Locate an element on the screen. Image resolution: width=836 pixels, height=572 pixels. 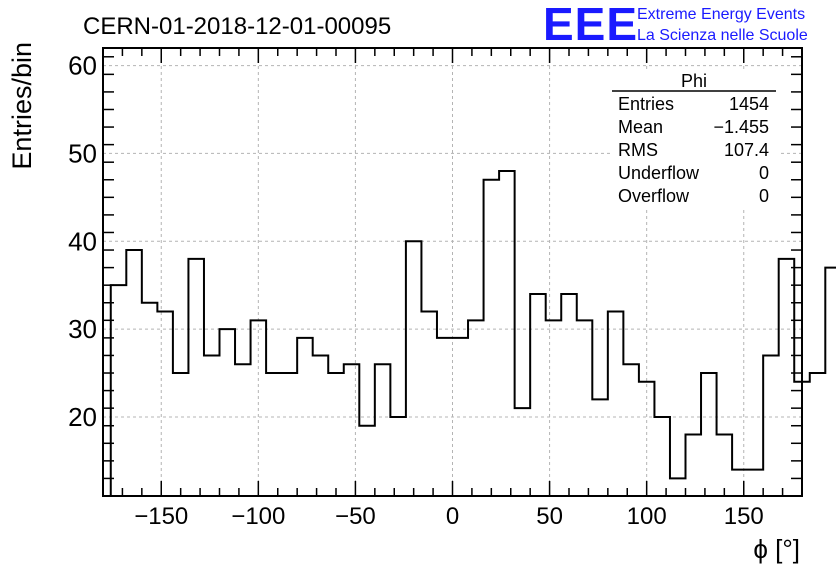
x-tick-labels: −150 −100 −50 0 50 100 150 is located at coordinates (449, 516).